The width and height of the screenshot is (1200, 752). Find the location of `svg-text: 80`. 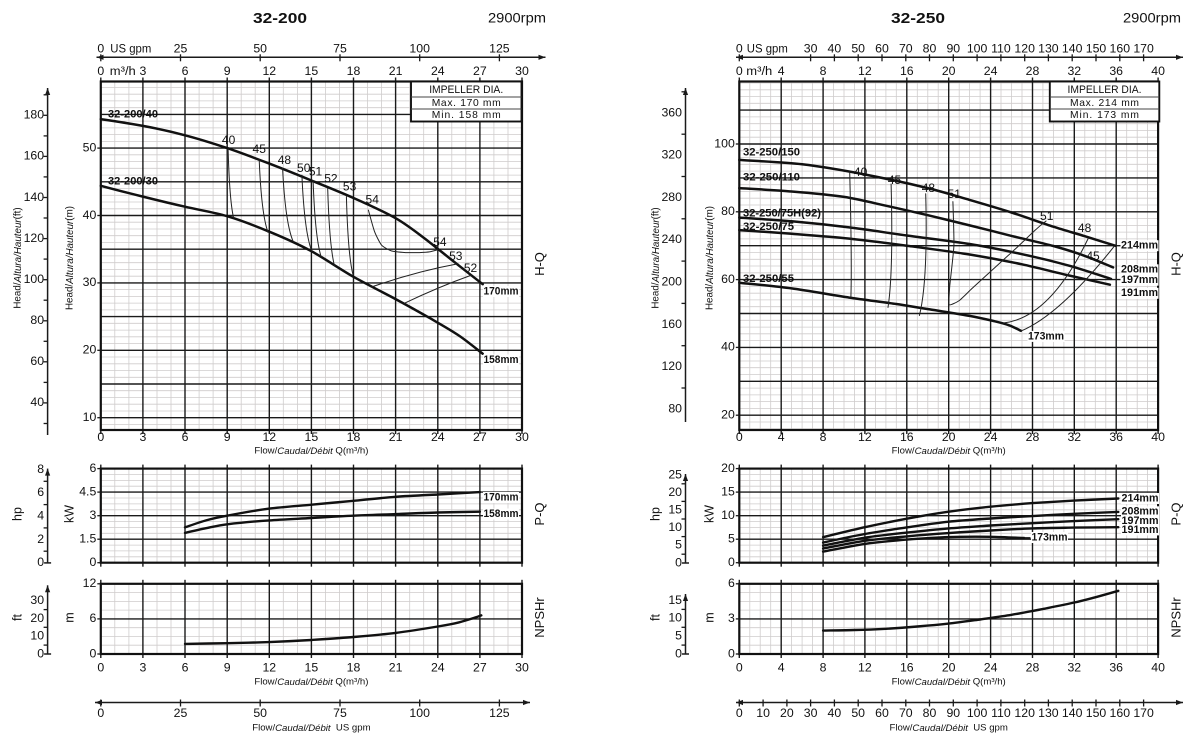

svg-text: 80 is located at coordinates (930, 713).